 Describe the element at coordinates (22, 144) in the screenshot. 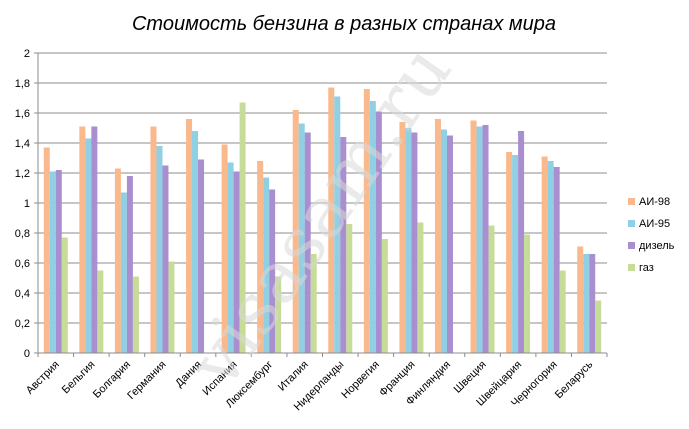

I see `y-tick-label: 1,4` at that location.